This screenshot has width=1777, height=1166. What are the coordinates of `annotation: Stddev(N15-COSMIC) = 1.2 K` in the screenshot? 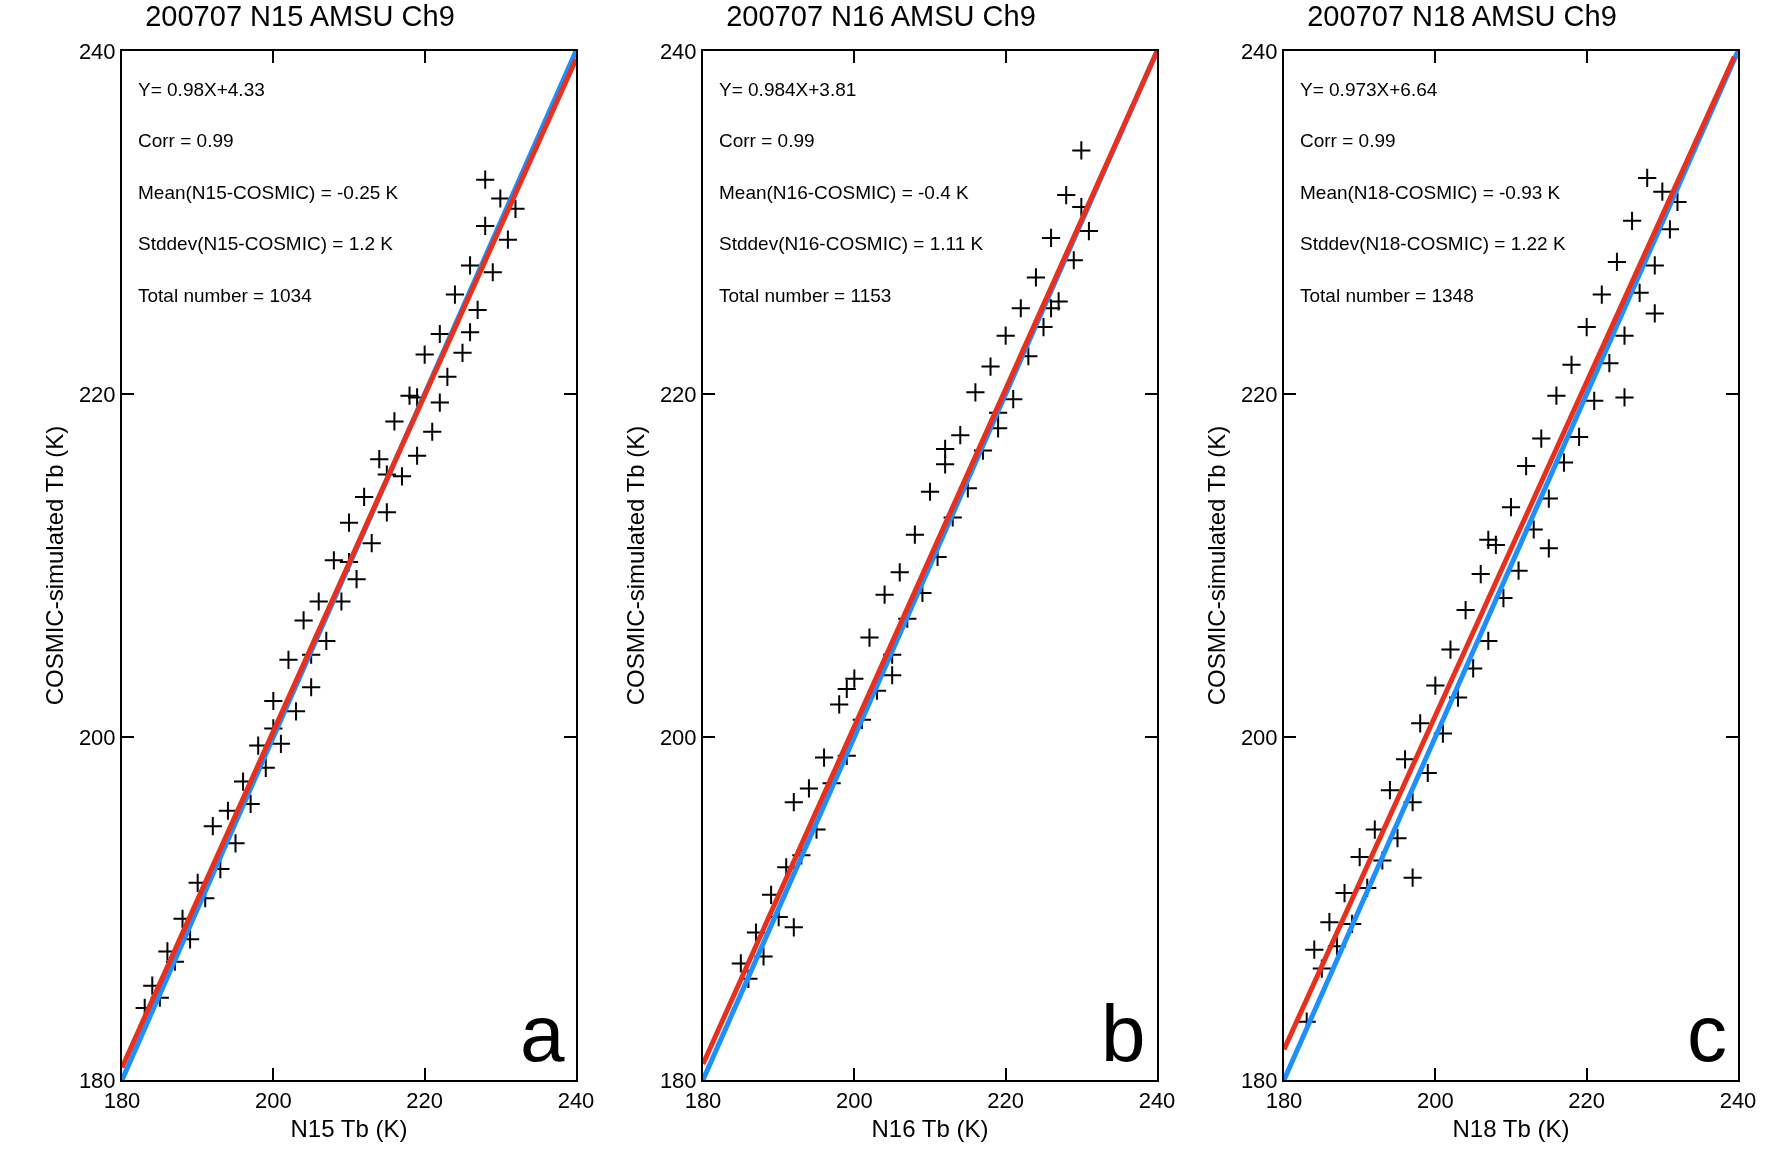 It's located at (266, 243).